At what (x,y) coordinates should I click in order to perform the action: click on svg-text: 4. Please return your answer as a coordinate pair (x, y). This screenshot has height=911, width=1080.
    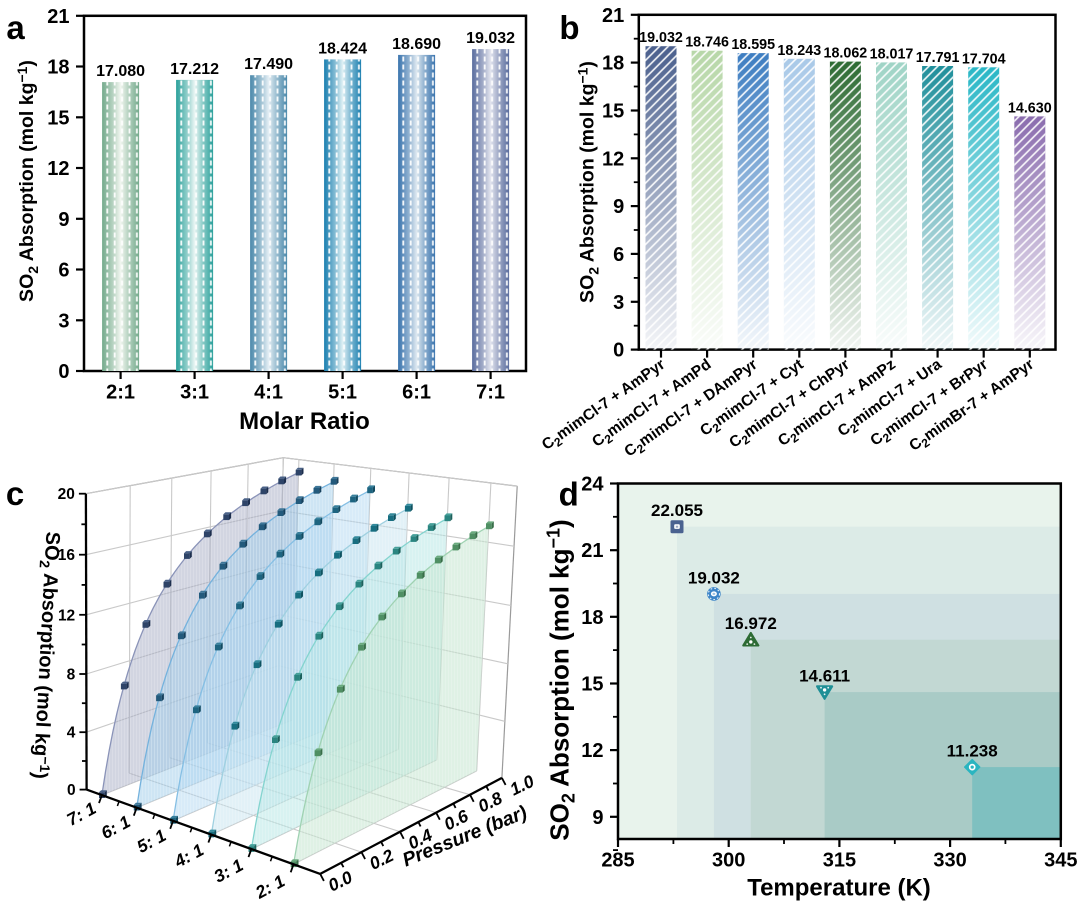
    Looking at the image, I should click on (71, 733).